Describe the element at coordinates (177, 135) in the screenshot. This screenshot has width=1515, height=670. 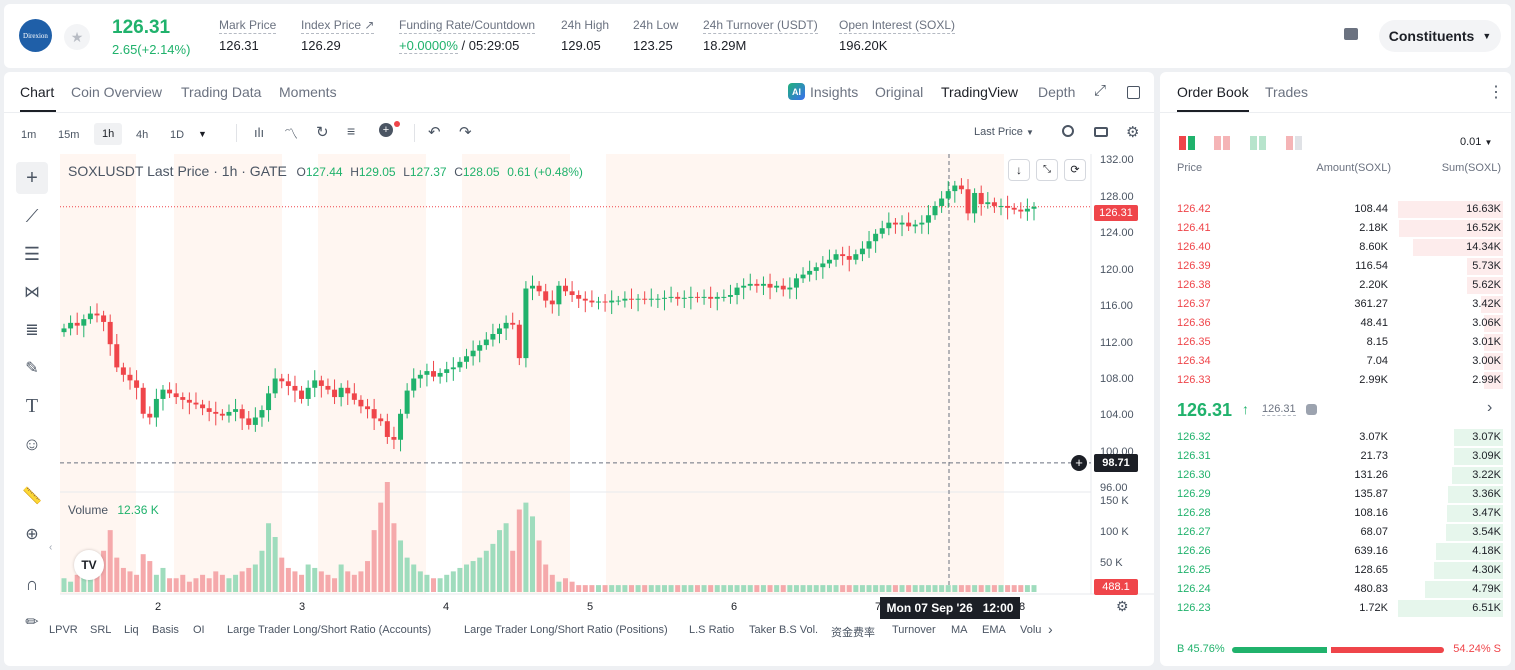
I see `interval-1d: 1D` at that location.